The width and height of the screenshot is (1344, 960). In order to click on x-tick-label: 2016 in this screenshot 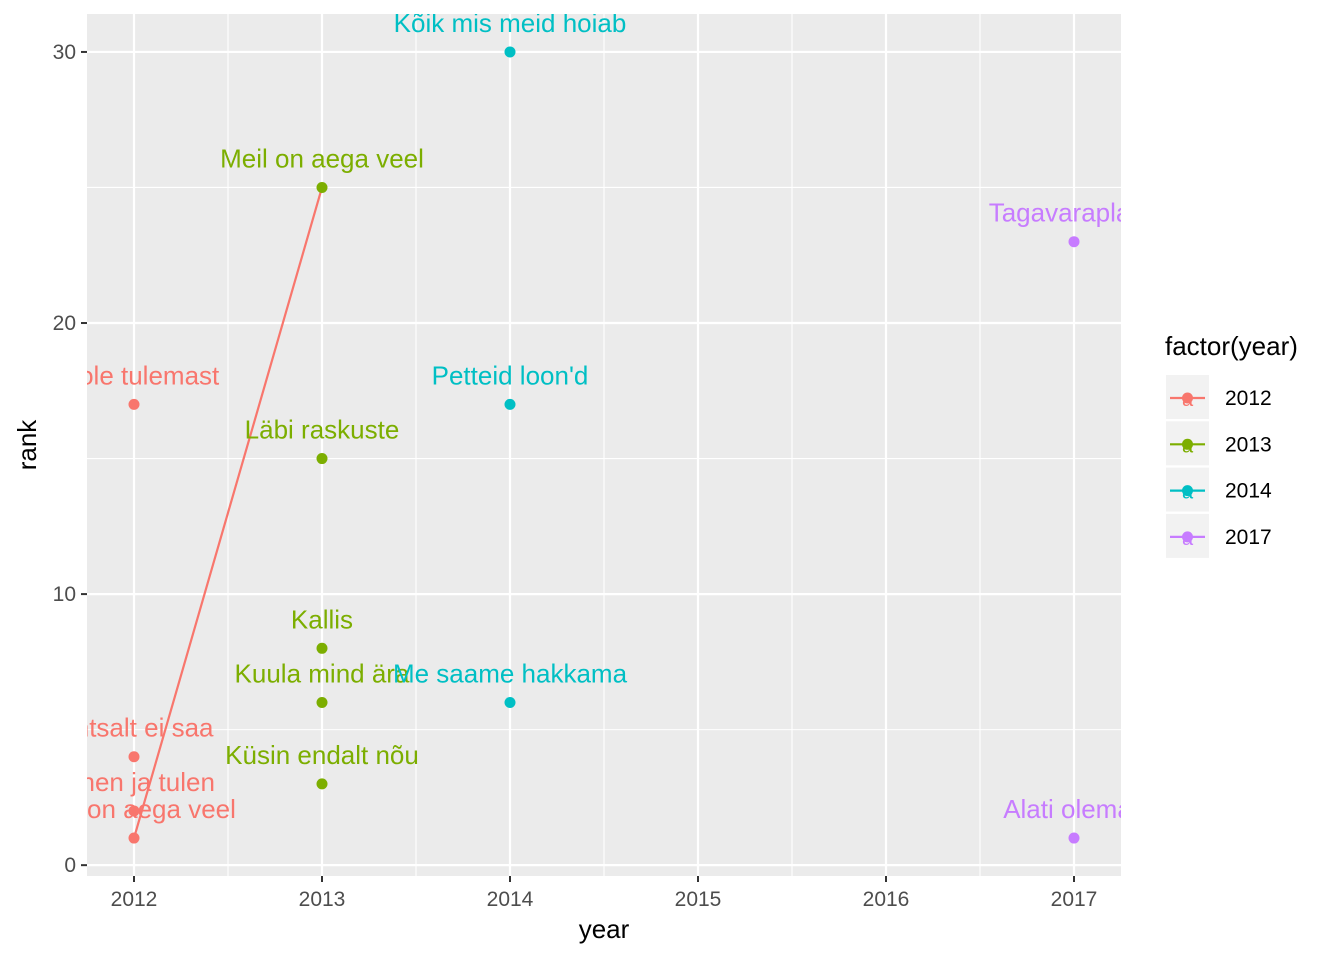, I will do `click(886, 899)`.